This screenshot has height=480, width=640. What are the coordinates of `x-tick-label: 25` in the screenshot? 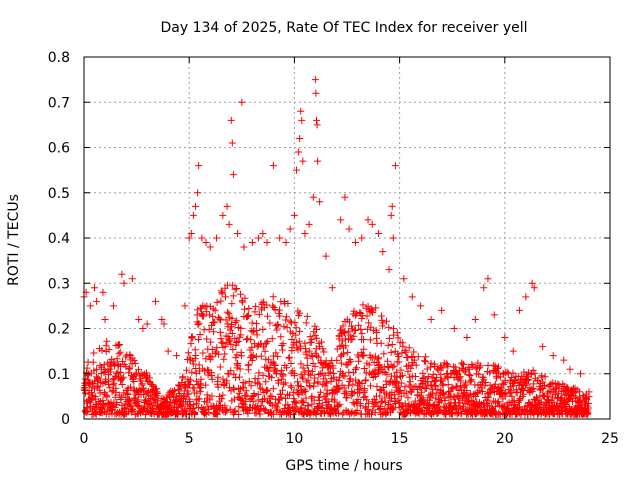 It's located at (610, 439).